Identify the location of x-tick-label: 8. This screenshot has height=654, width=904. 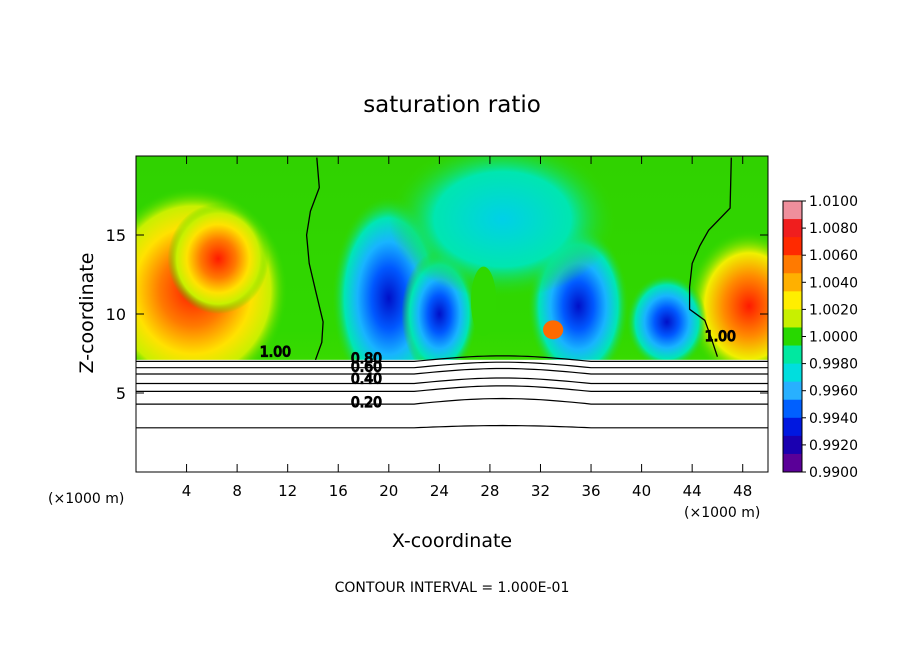
(237, 491).